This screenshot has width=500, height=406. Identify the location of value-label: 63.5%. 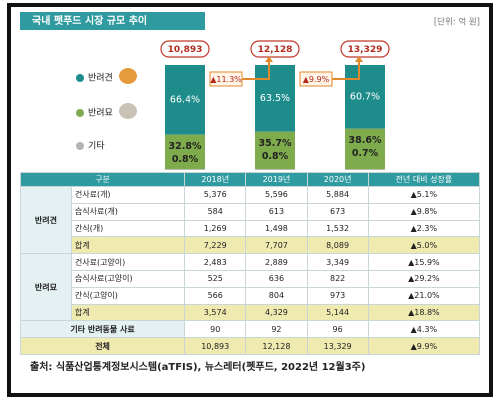
(275, 98).